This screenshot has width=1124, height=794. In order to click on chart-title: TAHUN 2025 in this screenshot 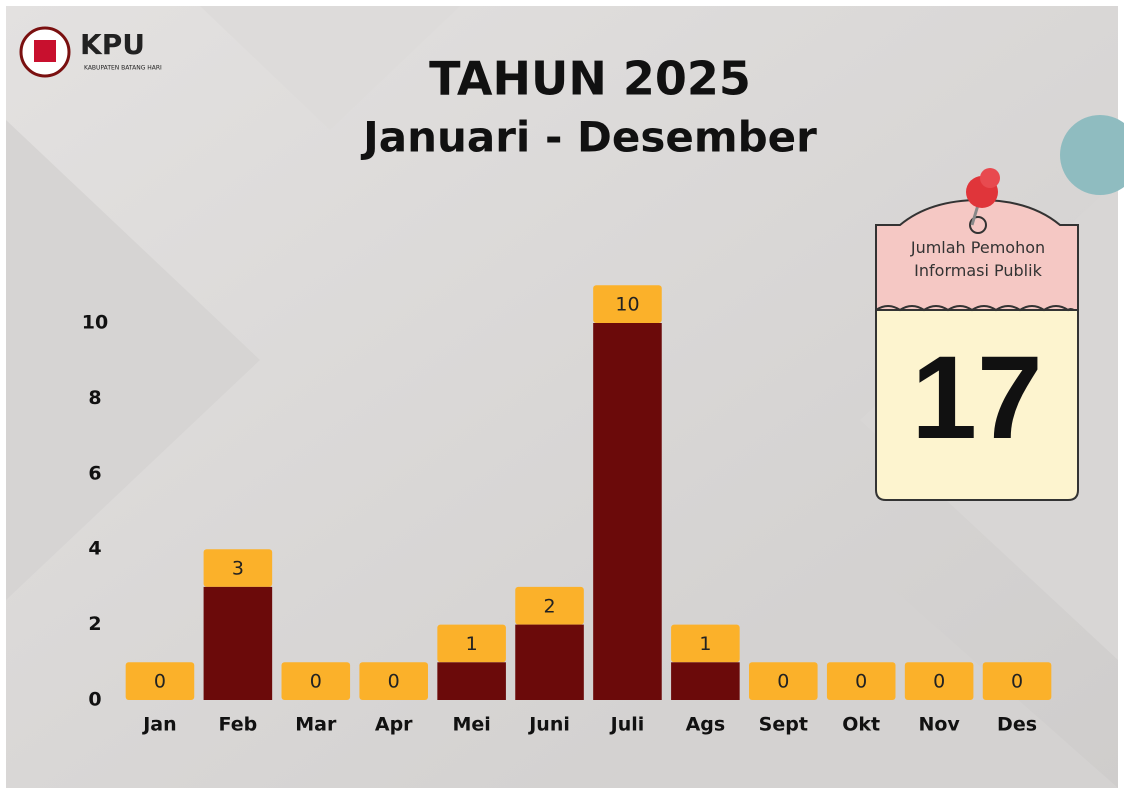, I will do `click(590, 79)`.